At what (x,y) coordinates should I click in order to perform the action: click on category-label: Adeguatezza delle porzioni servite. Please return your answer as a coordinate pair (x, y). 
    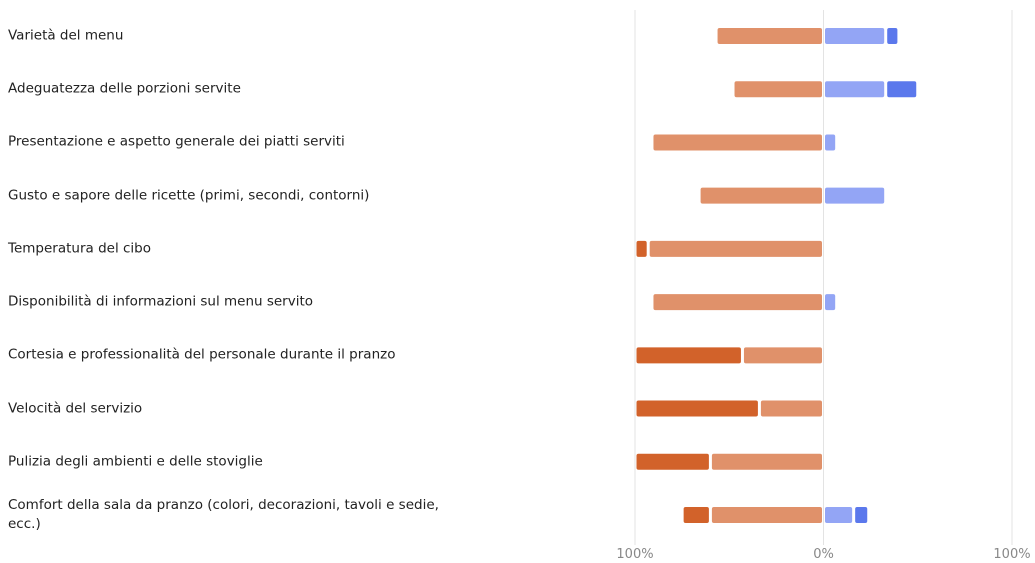
    Looking at the image, I should click on (124, 88).